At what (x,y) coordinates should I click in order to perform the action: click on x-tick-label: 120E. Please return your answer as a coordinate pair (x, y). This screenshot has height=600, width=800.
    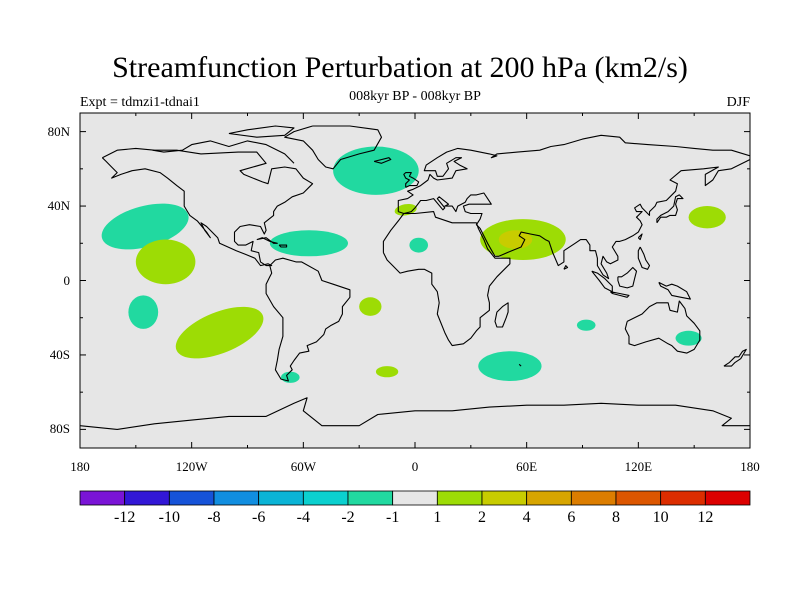
    Looking at the image, I should click on (638, 466).